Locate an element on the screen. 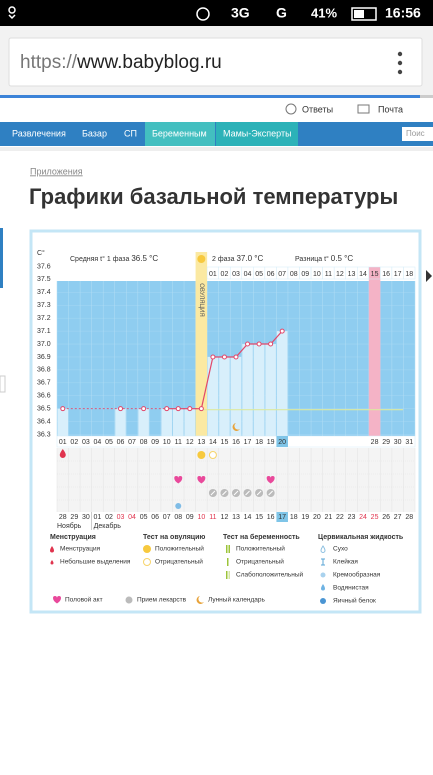  phase2-day: 08 is located at coordinates (294, 274).